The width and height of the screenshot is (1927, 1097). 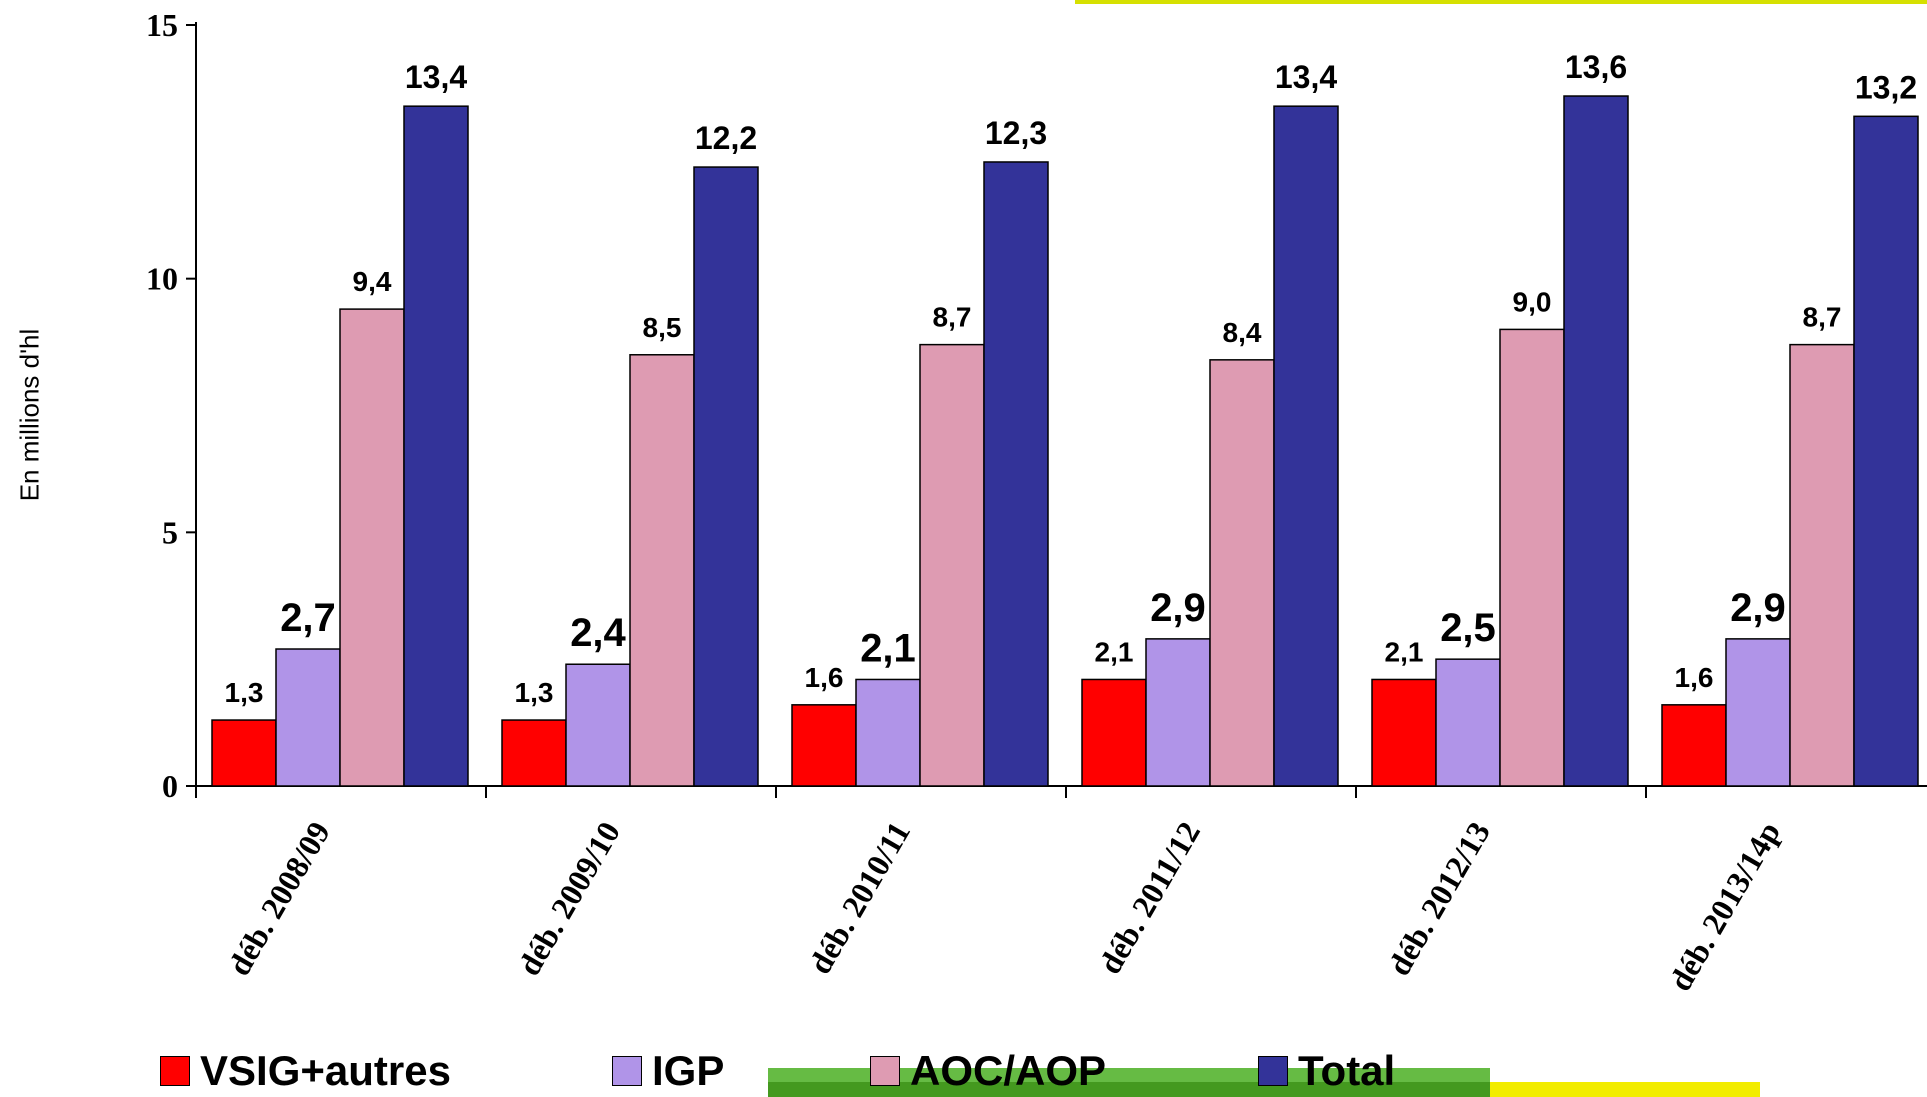 I want to click on legend-label-igp: IGP, so click(x=688, y=1070).